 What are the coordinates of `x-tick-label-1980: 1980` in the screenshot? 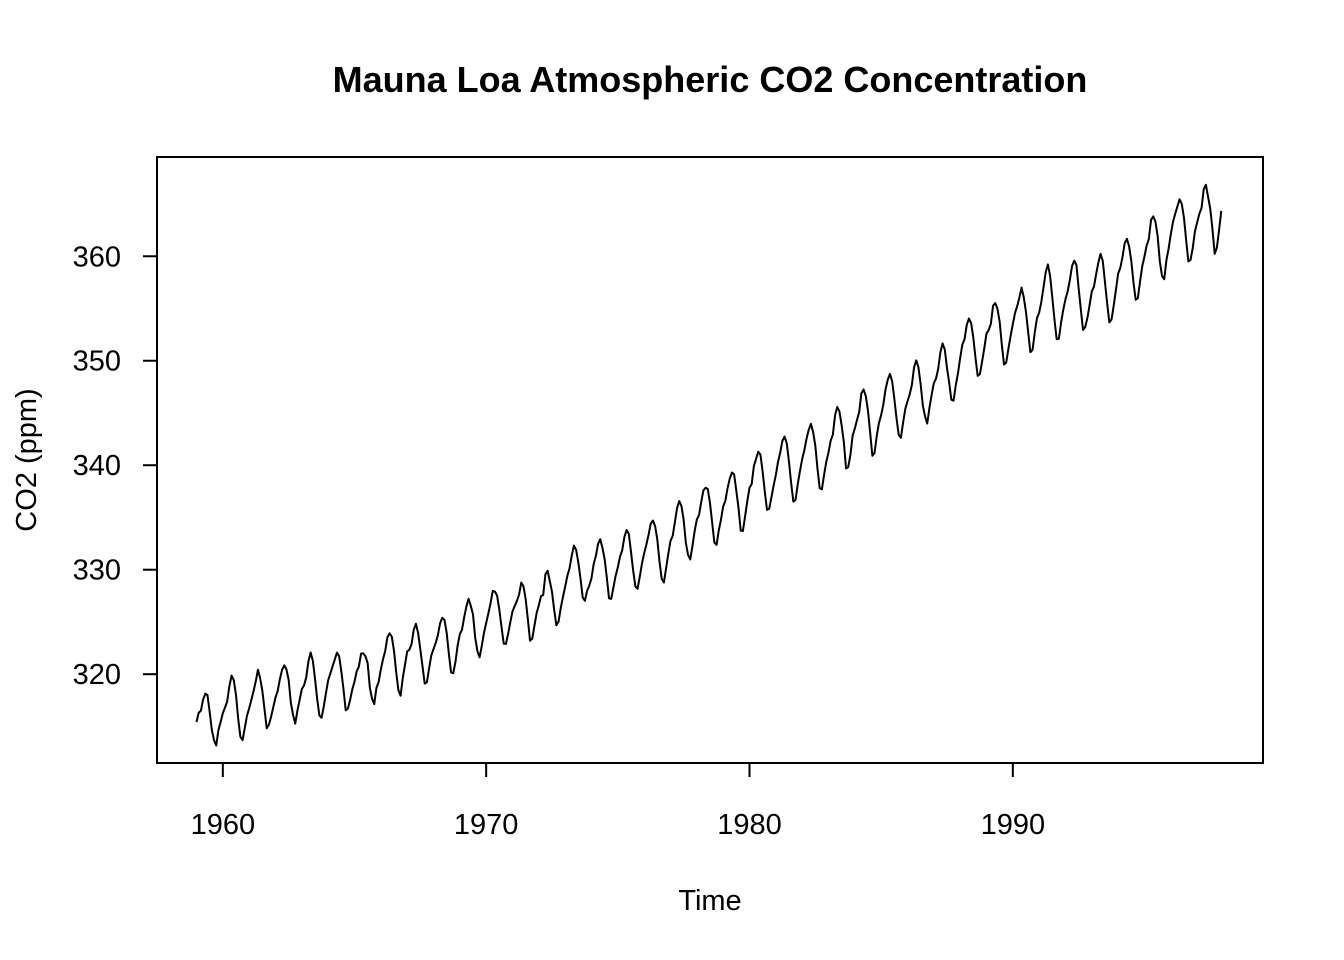 It's located at (749, 825).